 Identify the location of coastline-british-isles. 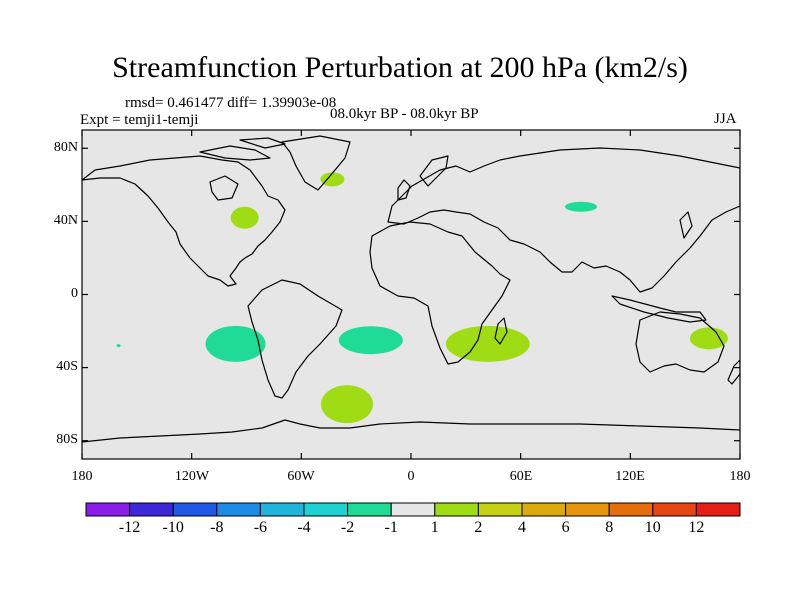
(404, 190).